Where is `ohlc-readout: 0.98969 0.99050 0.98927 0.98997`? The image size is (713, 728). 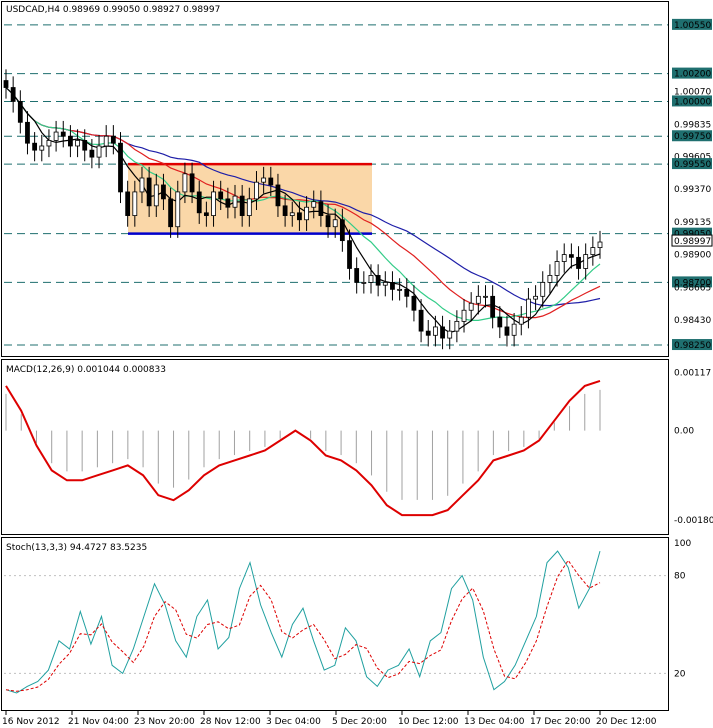 ohlc-readout: 0.98969 0.99050 0.98927 0.98997 is located at coordinates (141, 10).